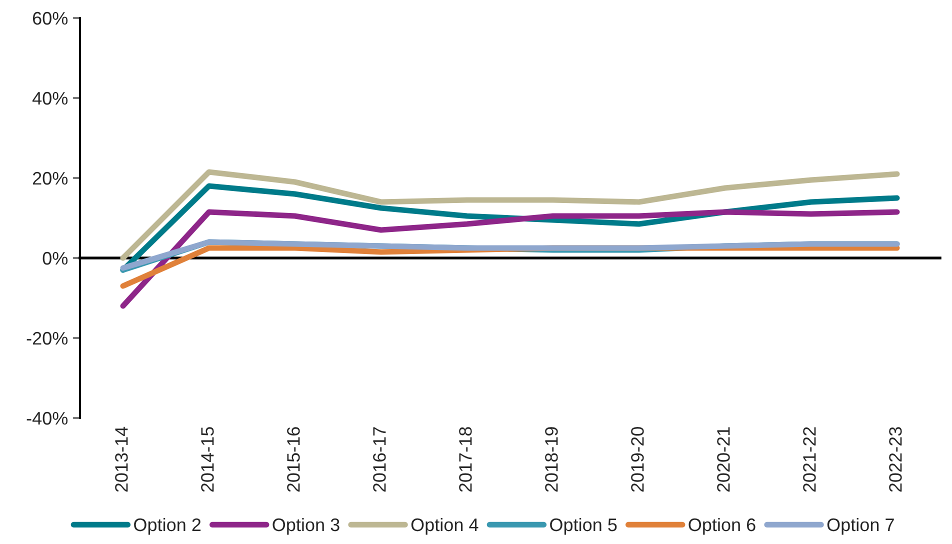 The width and height of the screenshot is (952, 544). I want to click on x-tick-label: 2018-19, so click(551, 459).